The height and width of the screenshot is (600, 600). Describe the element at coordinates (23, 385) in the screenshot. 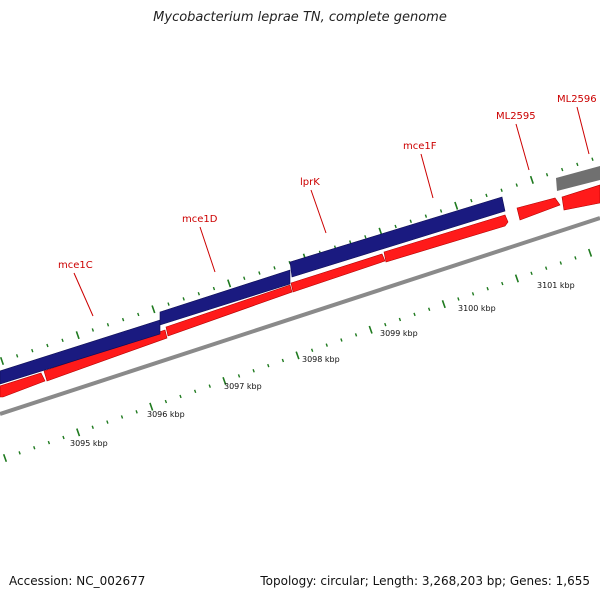

I see `gene-arrow-mce1b-reverse` at that location.